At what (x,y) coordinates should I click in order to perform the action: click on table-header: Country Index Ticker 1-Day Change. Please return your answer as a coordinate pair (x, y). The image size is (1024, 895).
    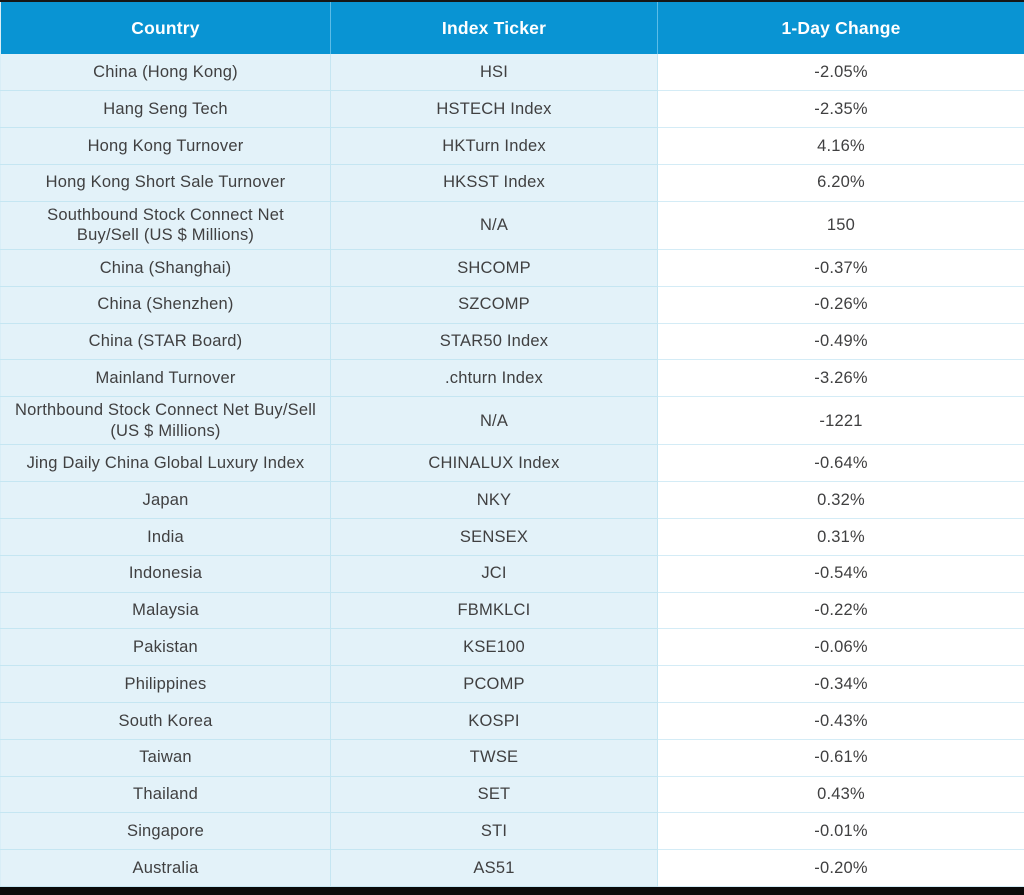
    Looking at the image, I should click on (512, 27).